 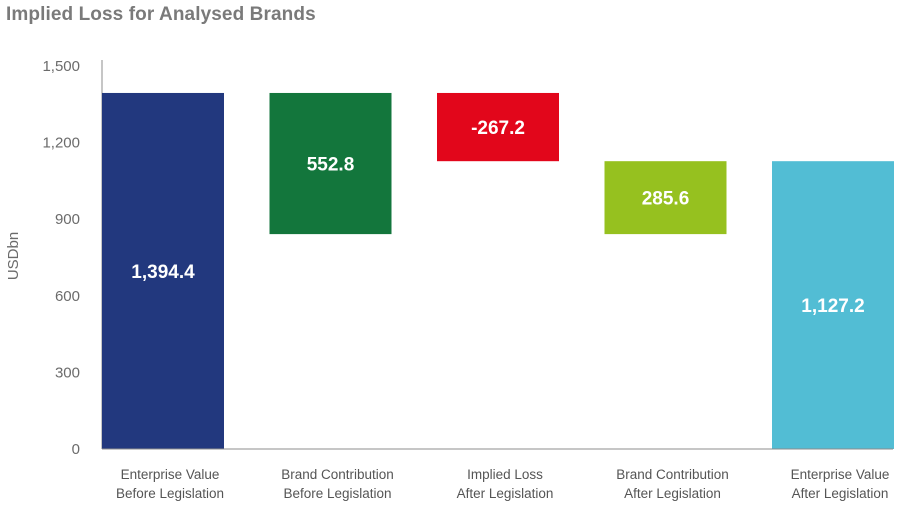 I want to click on y-tick-label: 600, so click(x=67, y=296).